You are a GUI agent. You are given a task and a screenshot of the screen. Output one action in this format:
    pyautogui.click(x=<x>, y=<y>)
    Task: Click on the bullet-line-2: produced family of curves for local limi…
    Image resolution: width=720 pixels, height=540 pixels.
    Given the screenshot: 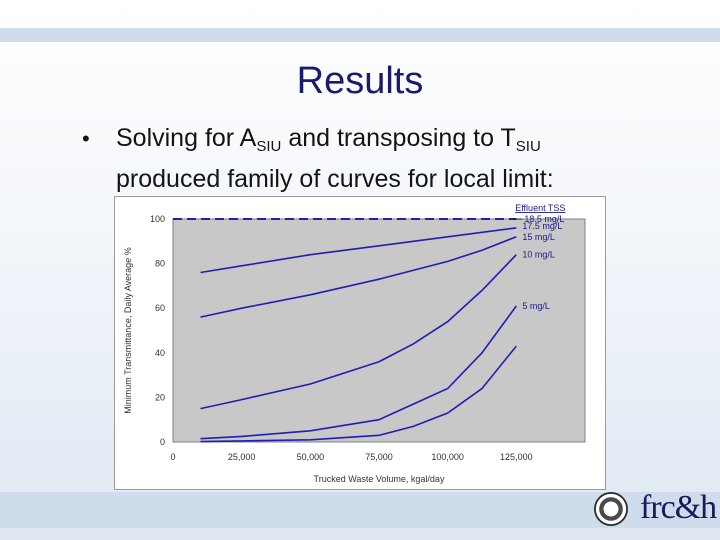 What is the action you would take?
    pyautogui.click(x=335, y=179)
    